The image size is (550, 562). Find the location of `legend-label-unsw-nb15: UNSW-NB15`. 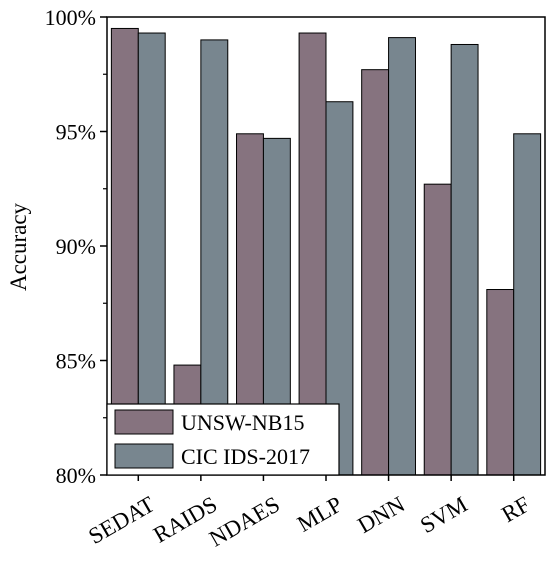

legend-label-unsw-nb15: UNSW-NB15 is located at coordinates (242, 422).